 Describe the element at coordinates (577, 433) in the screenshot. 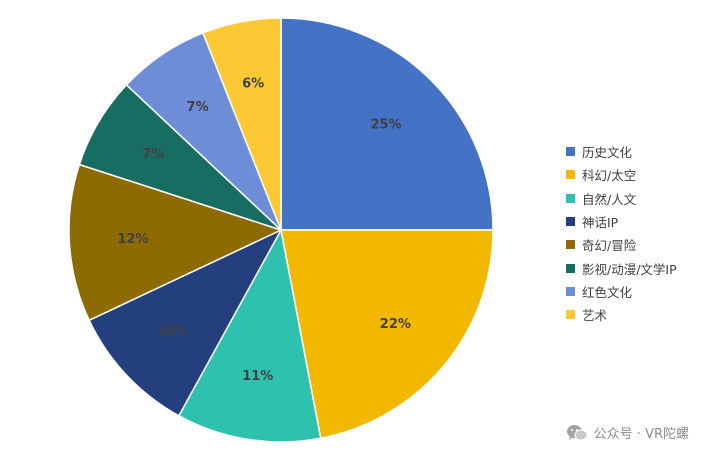

I see `wechat-icon` at that location.